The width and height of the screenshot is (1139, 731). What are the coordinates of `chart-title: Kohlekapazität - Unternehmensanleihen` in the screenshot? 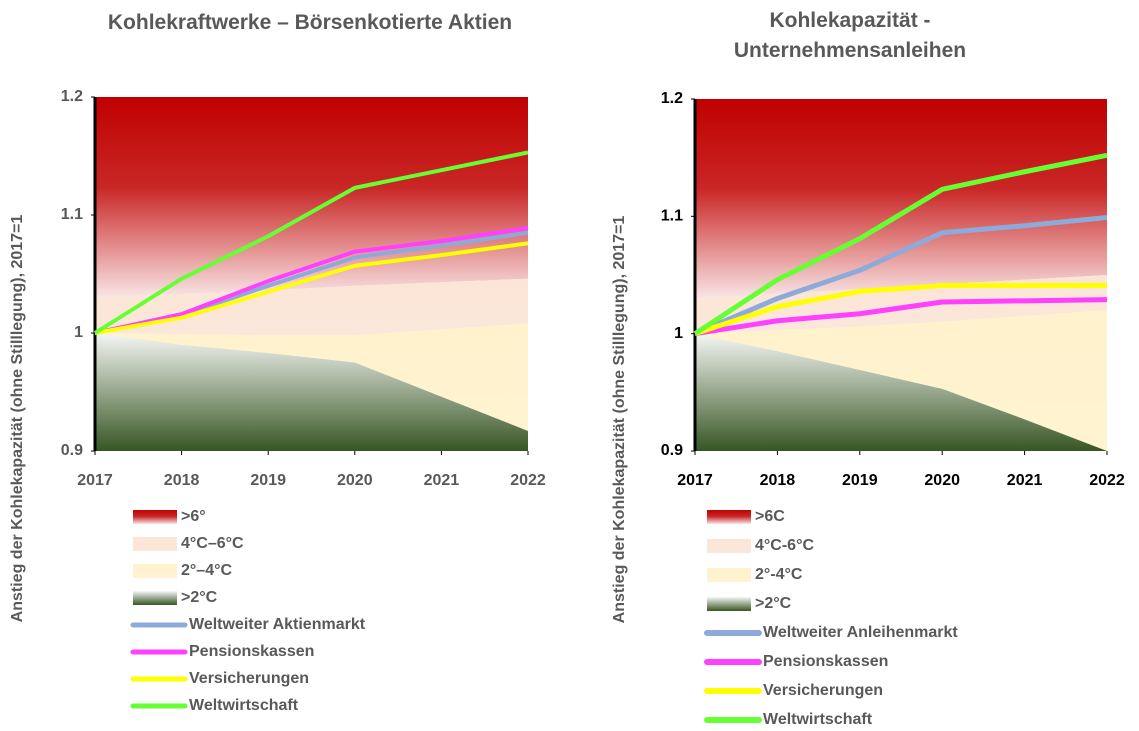 It's located at (850, 35).